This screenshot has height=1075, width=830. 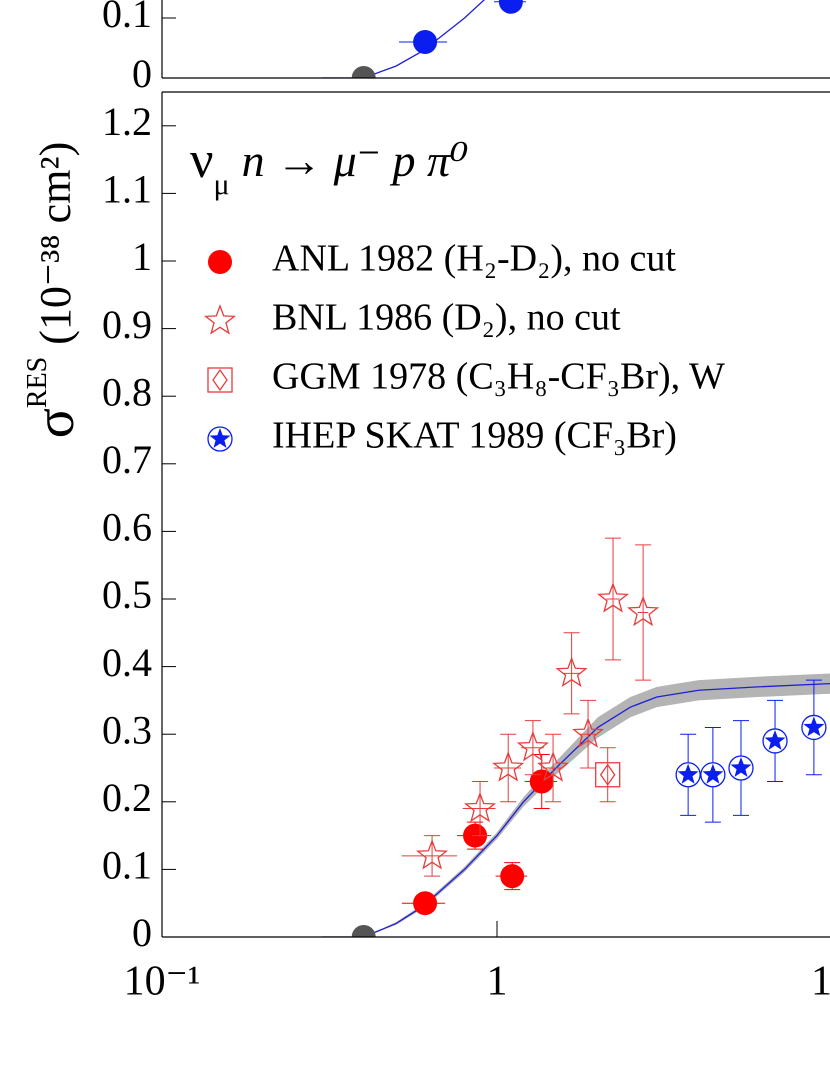 I want to click on y-tick-label: 1.1, so click(x=127, y=189).